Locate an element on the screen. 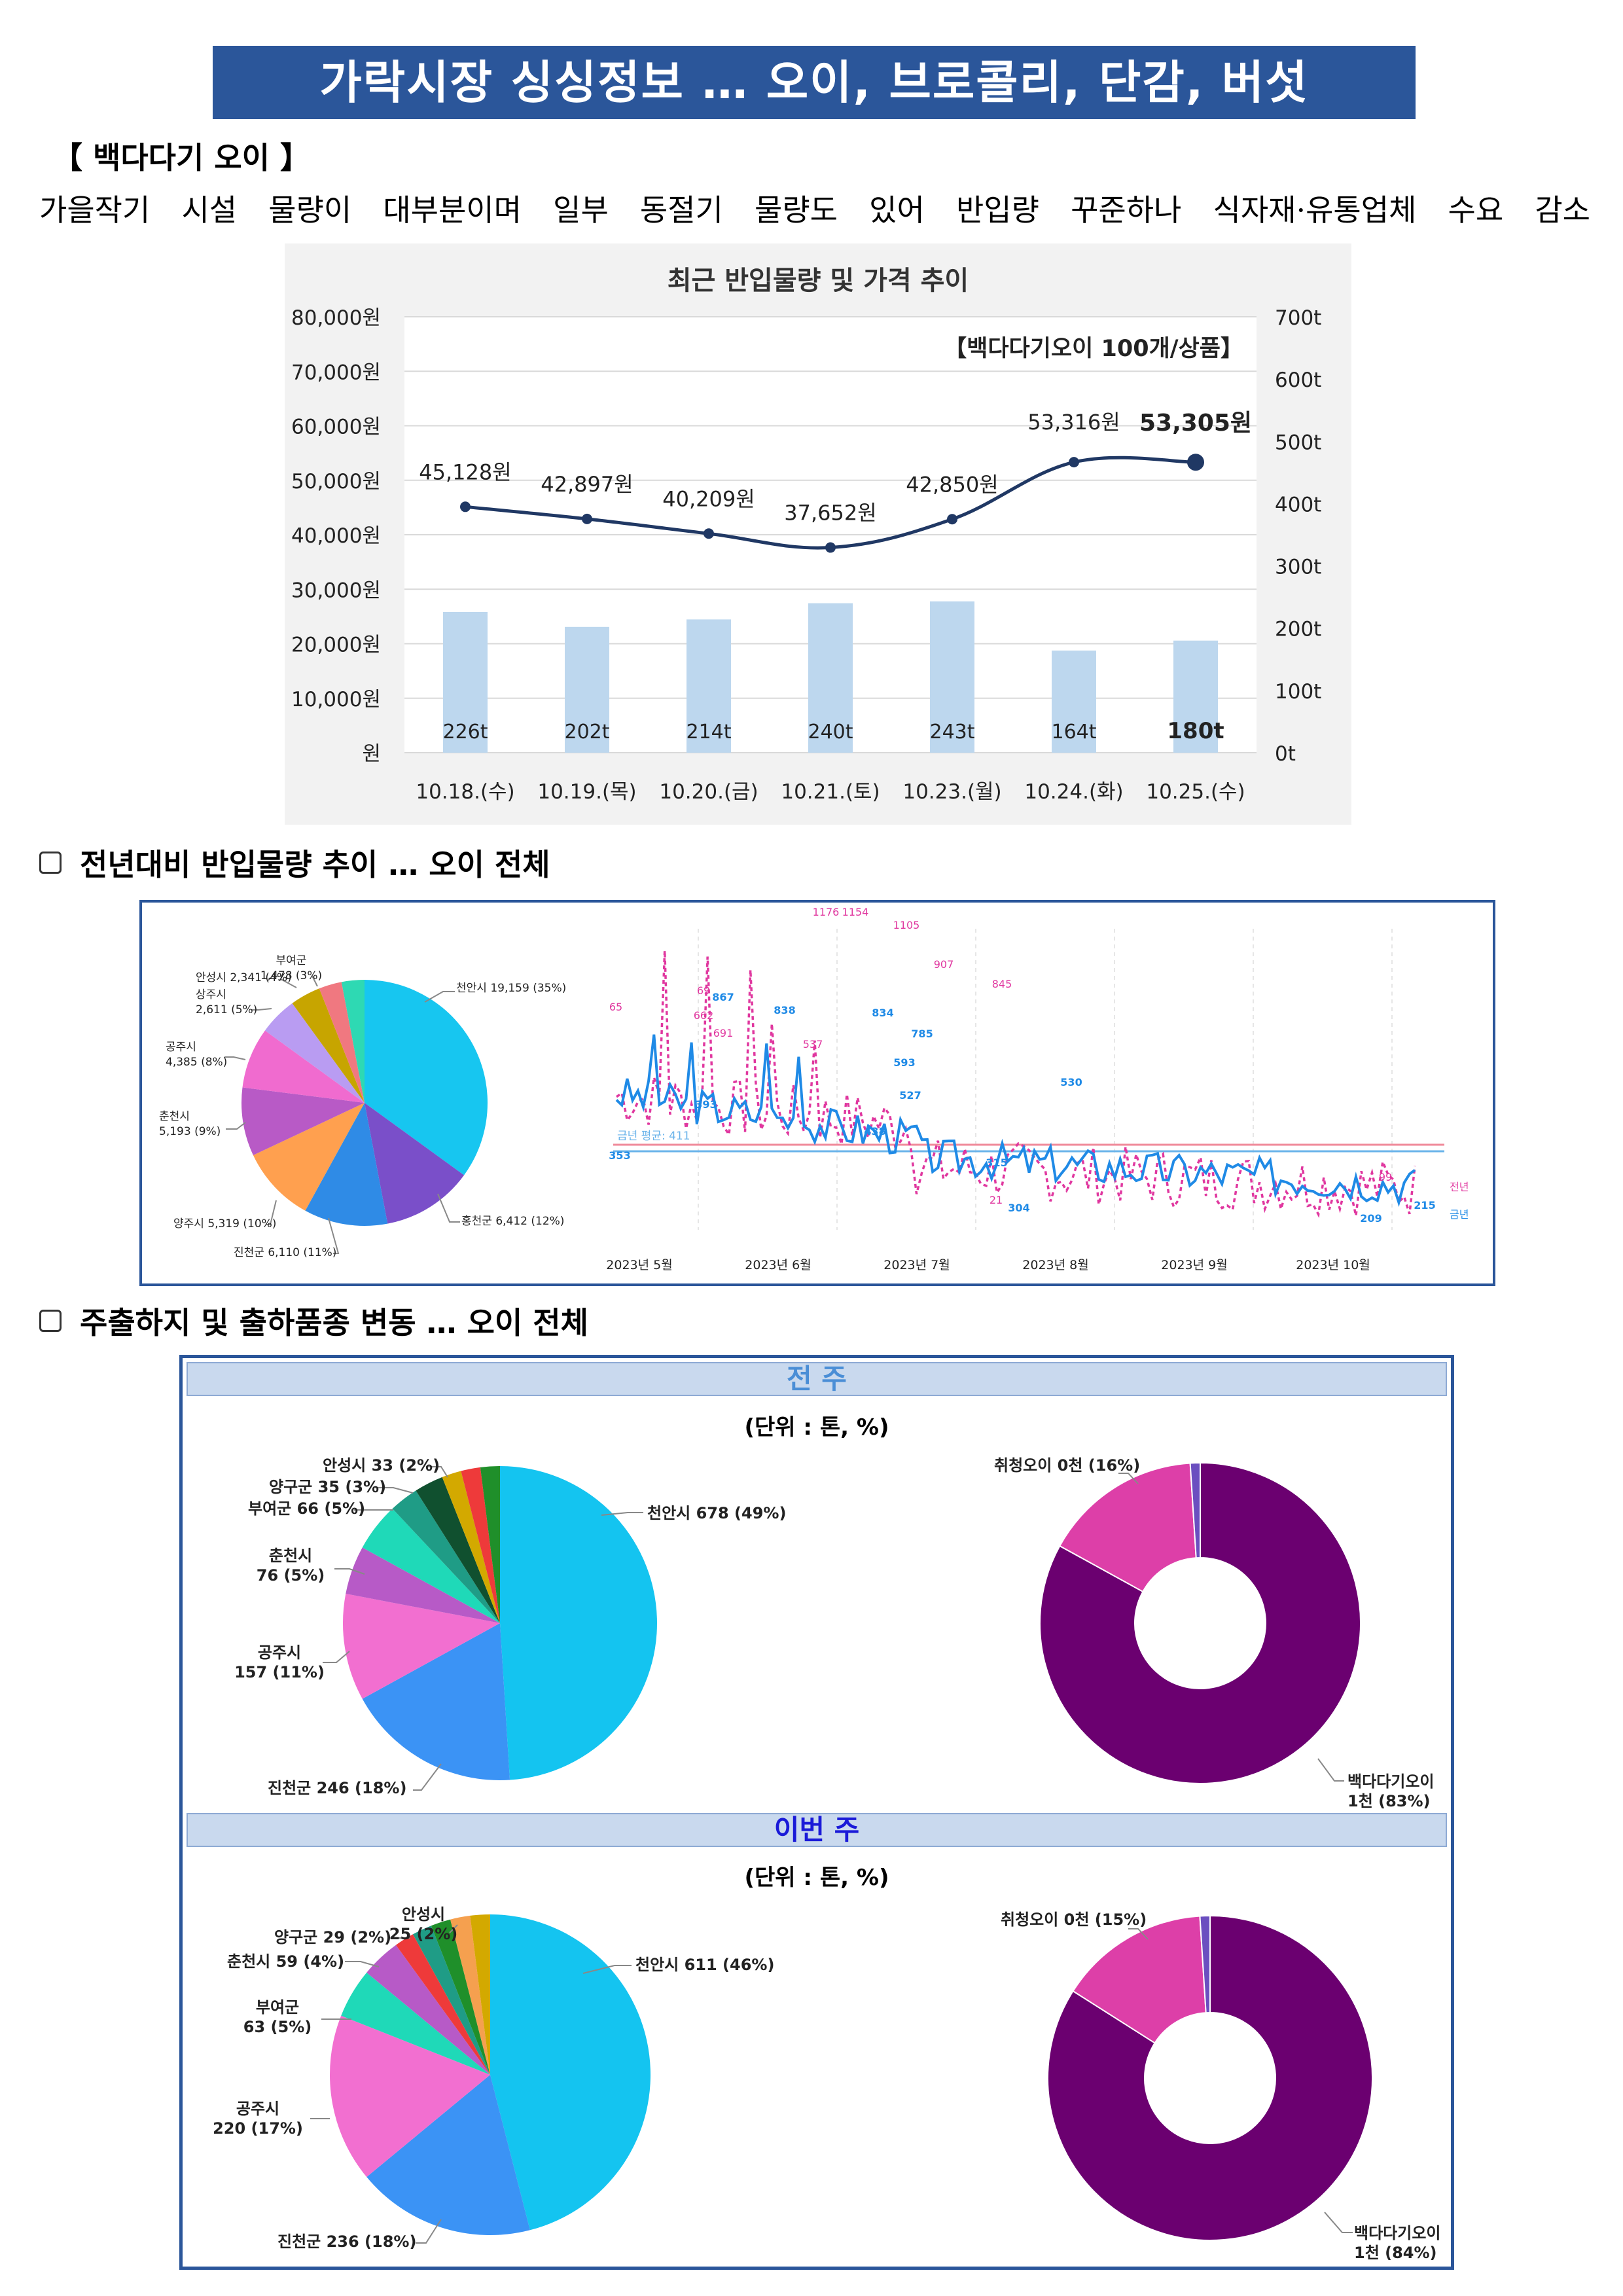 The image size is (1623, 2296). prev-week-donut-label: 백다다기오이 is located at coordinates (1390, 1781).